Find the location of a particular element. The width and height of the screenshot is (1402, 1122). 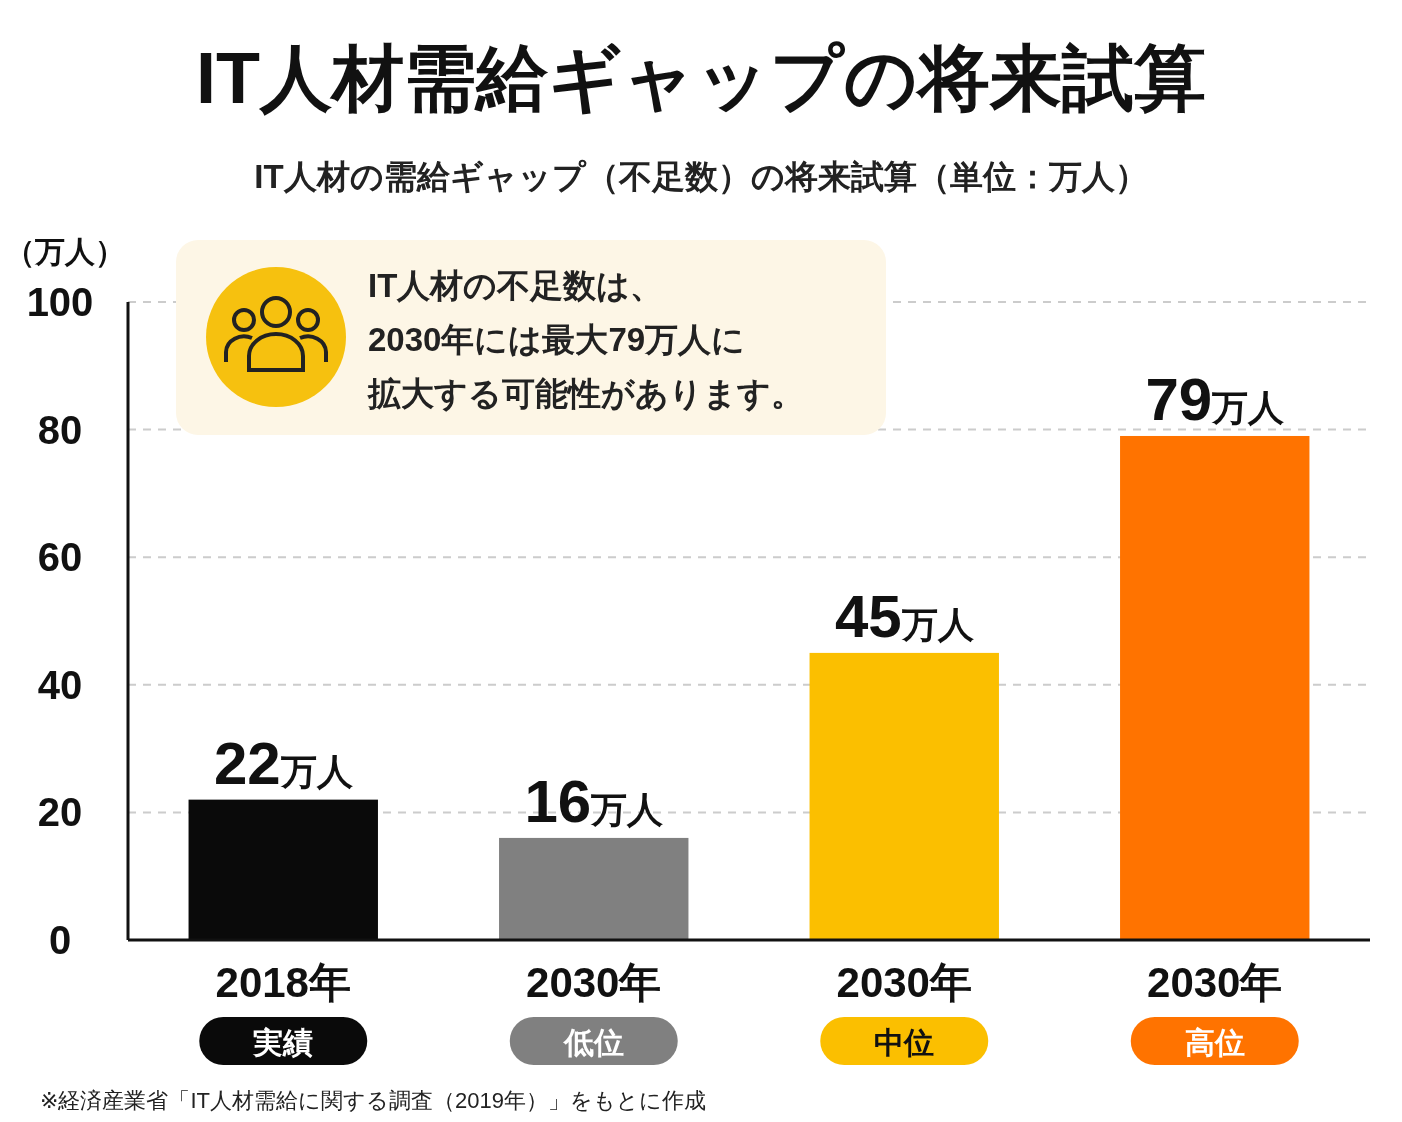

y-tick-label: 80 is located at coordinates (60, 429).